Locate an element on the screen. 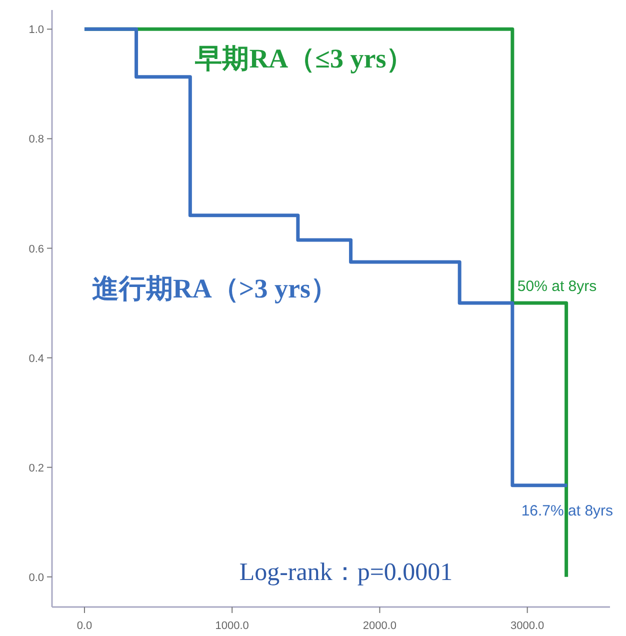 The height and width of the screenshot is (636, 626). y-tick-label: 0.8 is located at coordinates (36, 140).